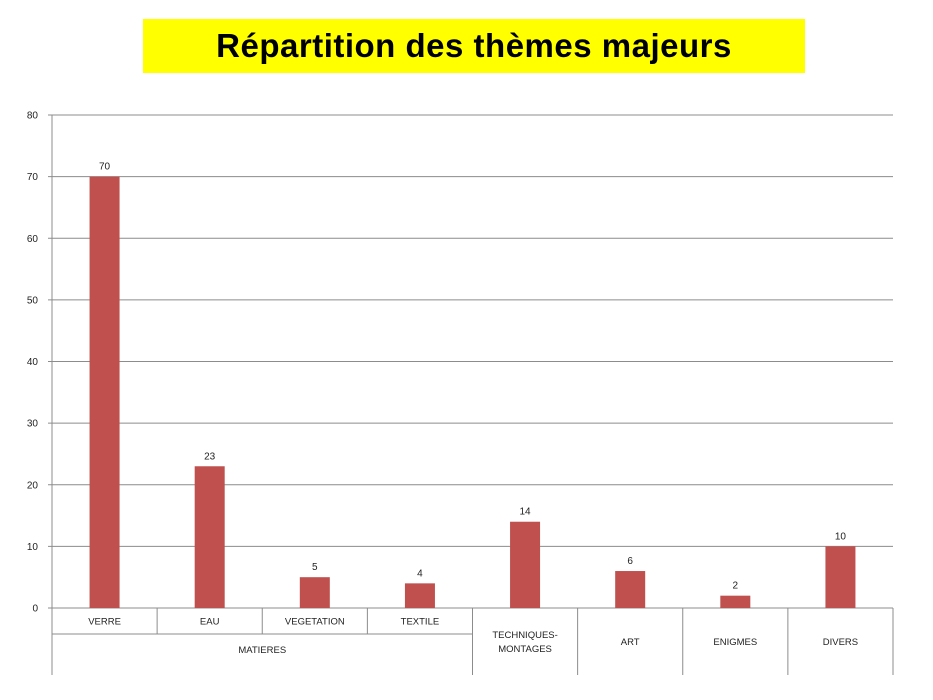 This screenshot has width=933, height=700. What do you see at coordinates (33, 177) in the screenshot?
I see `y-tick-label: 70` at bounding box center [33, 177].